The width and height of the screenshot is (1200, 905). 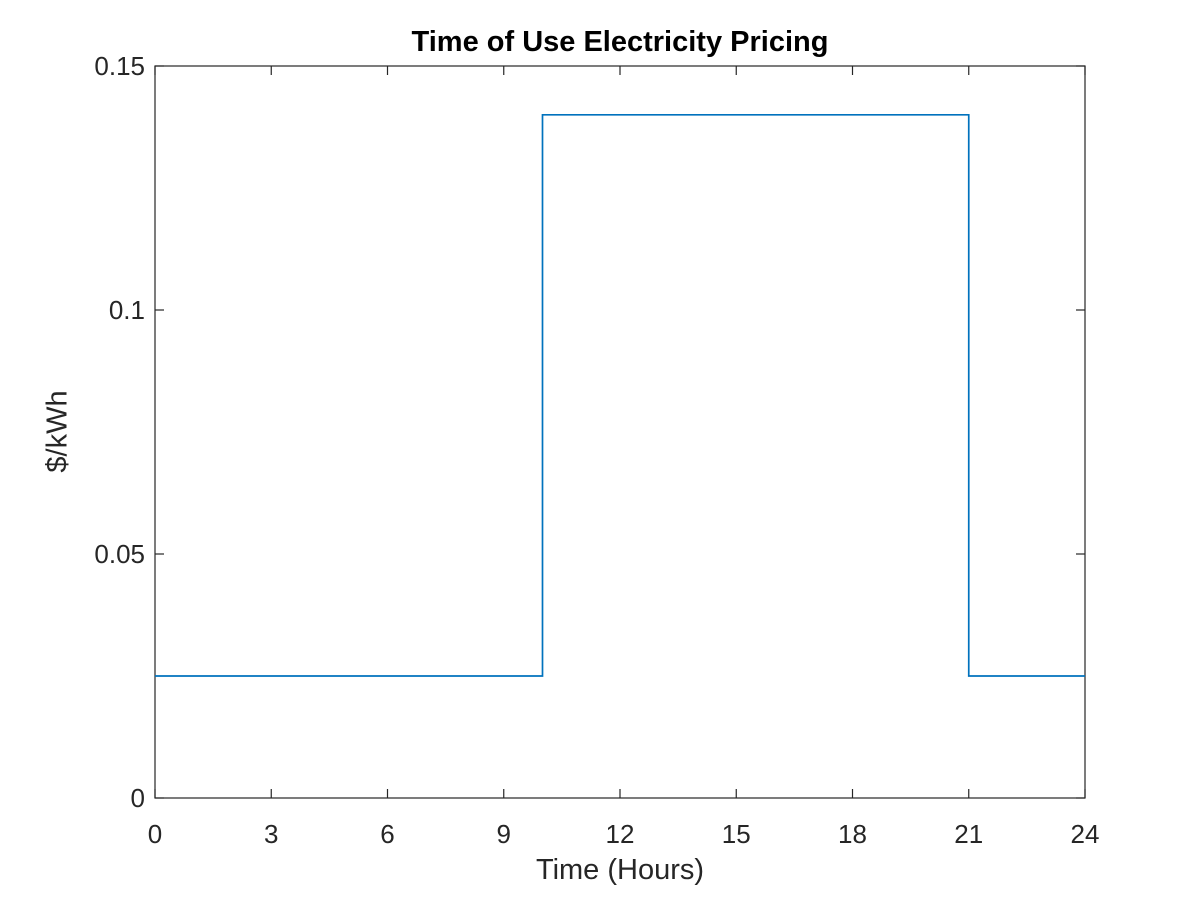 I want to click on x-tick-label: 12, so click(x=620, y=834).